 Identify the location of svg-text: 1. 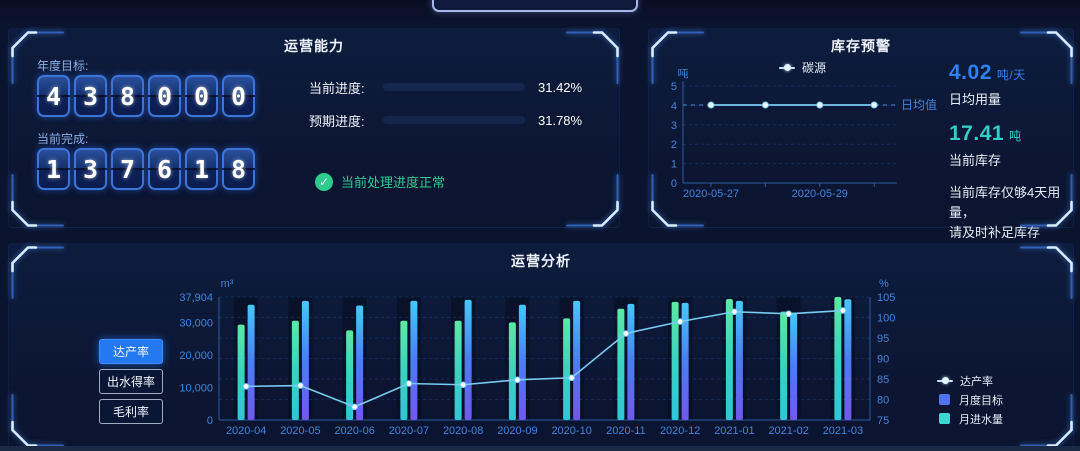
(674, 165).